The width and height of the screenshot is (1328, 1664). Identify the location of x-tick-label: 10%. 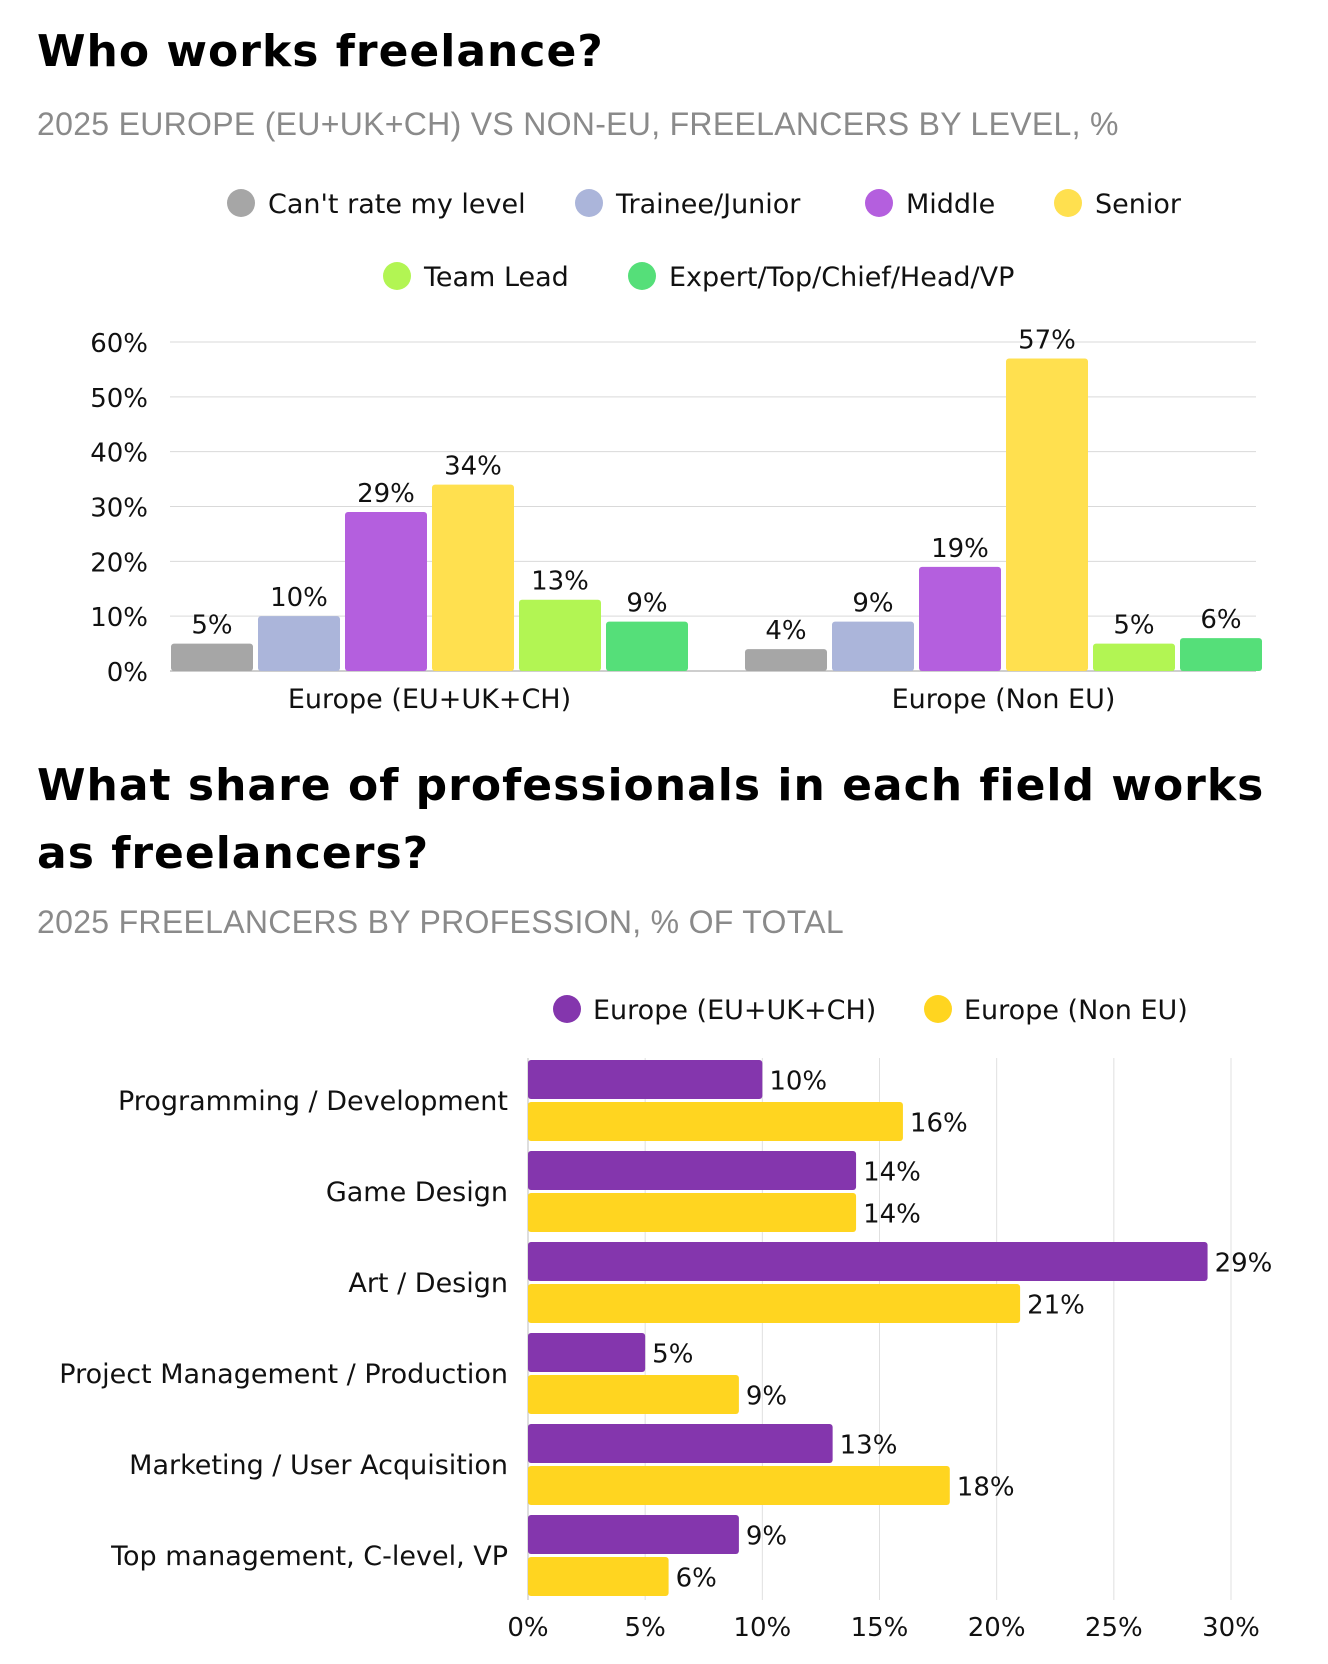
(762, 1628).